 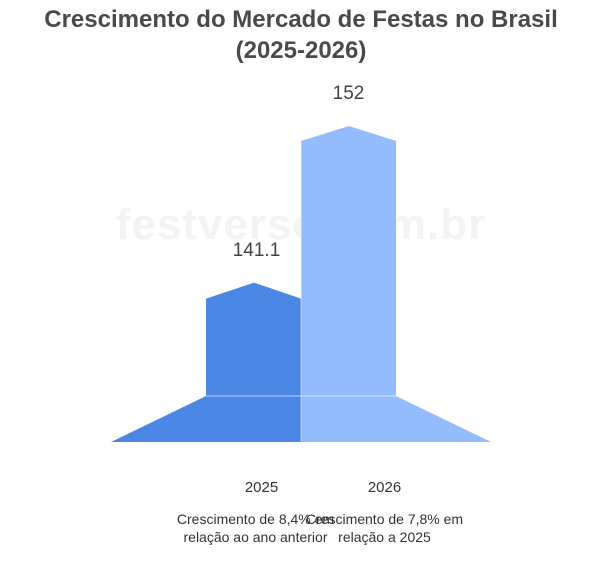 What do you see at coordinates (384, 487) in the screenshot?
I see `category-label-2026: 2026` at bounding box center [384, 487].